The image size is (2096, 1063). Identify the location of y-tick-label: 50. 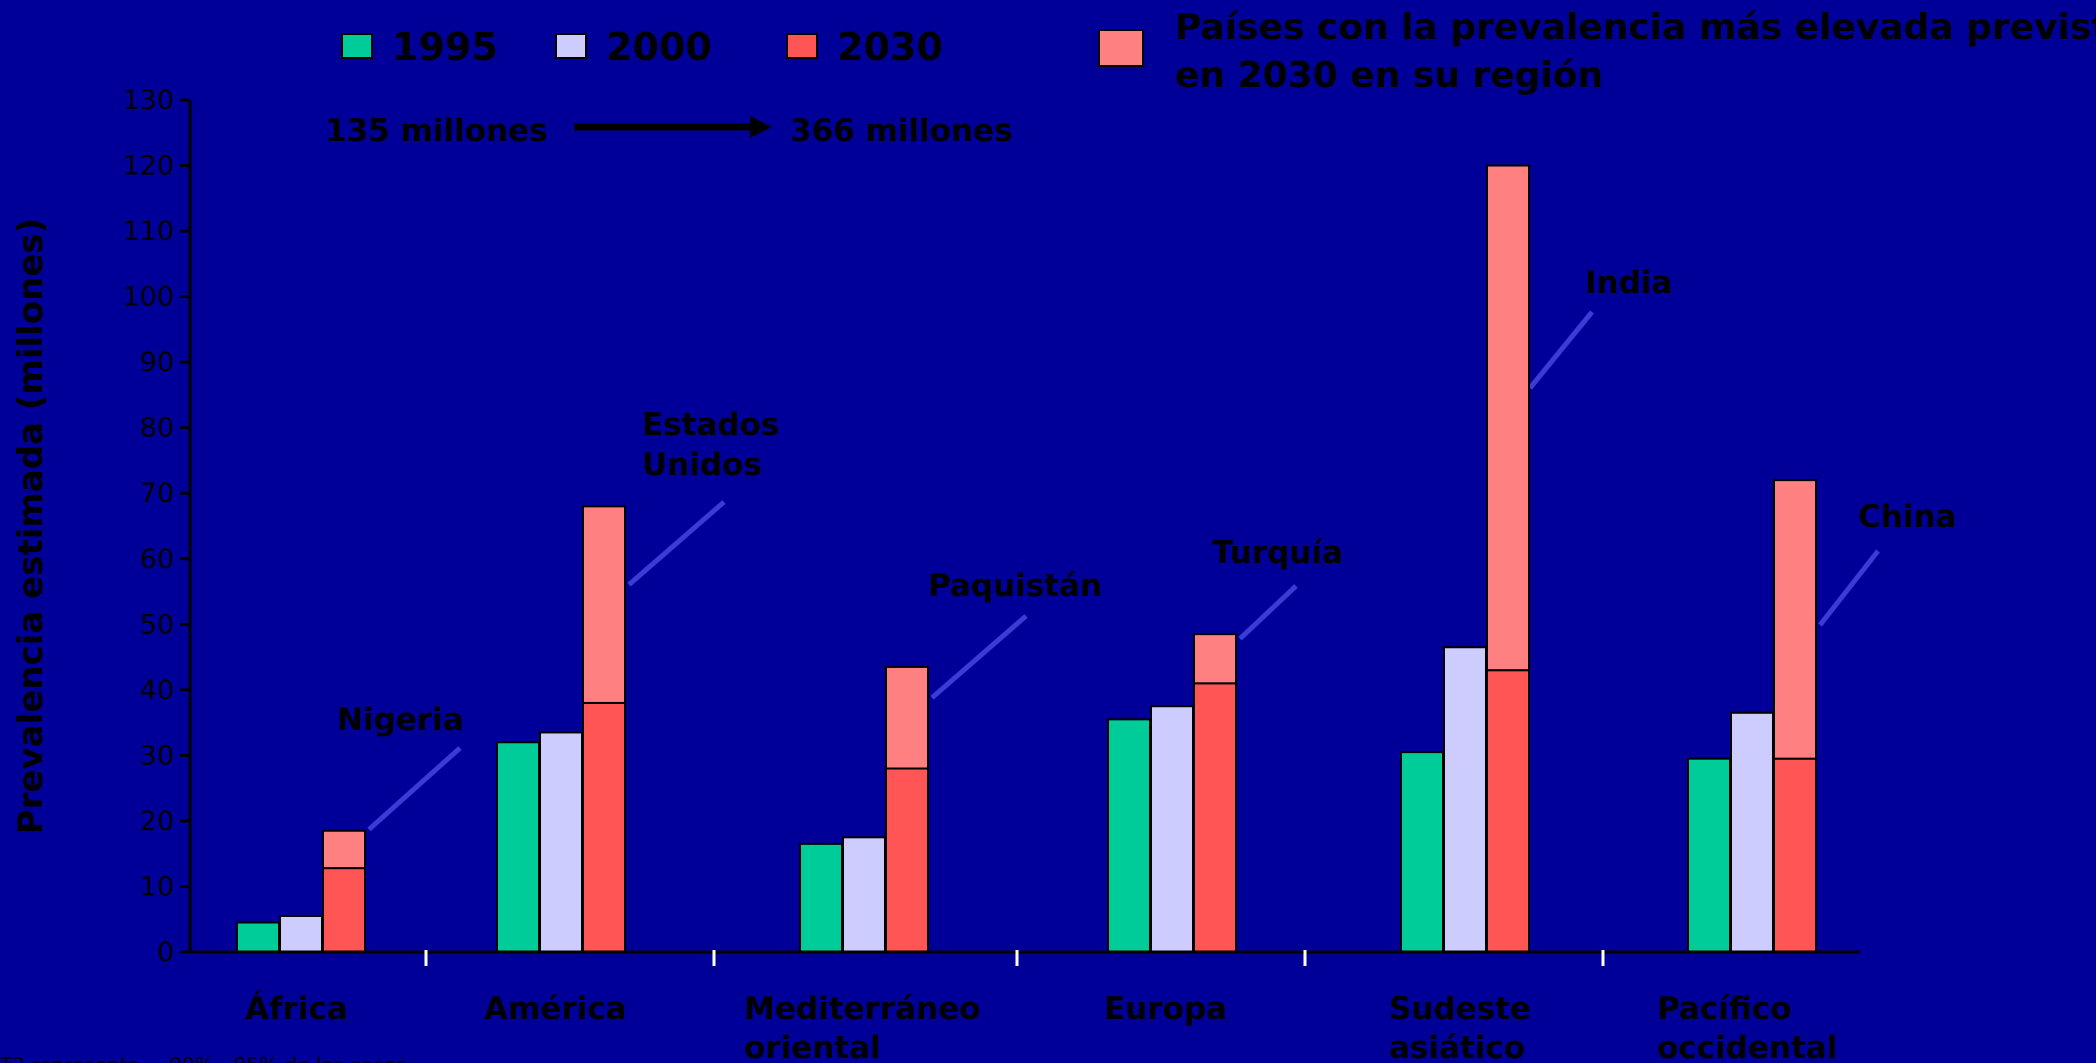
(157, 624).